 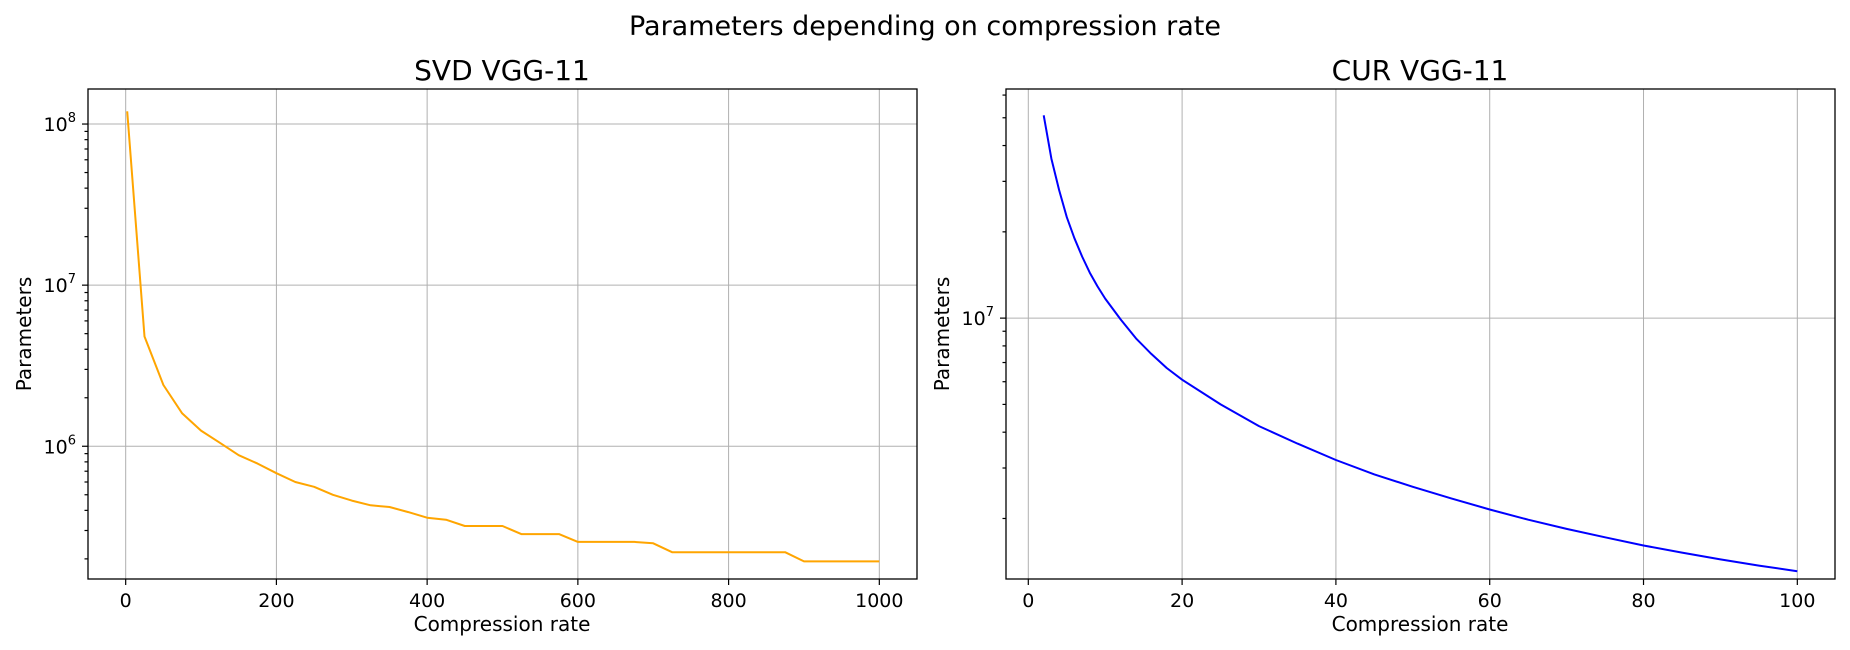 What do you see at coordinates (60, 445) in the screenshot?
I see `y-tick-label: 10⁶` at bounding box center [60, 445].